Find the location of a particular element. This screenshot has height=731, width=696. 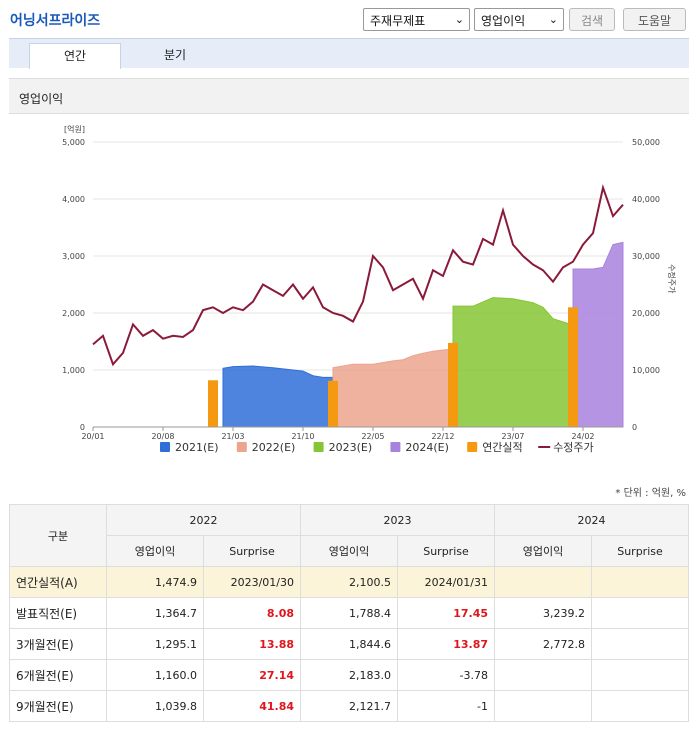

table-row: 9개월전(E) 1,039.8 41.84 2,121.7 -1 is located at coordinates (349, 706).